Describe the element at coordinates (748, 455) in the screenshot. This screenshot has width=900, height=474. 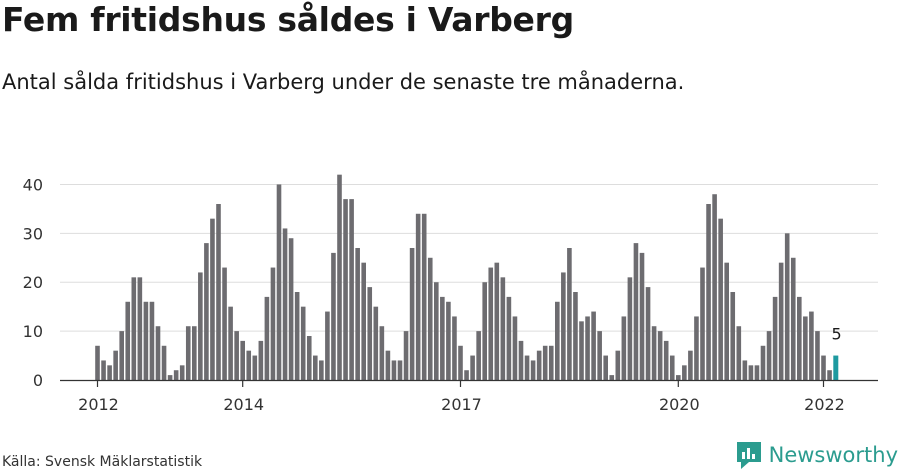
I see `newsworthy-logo-icon` at that location.